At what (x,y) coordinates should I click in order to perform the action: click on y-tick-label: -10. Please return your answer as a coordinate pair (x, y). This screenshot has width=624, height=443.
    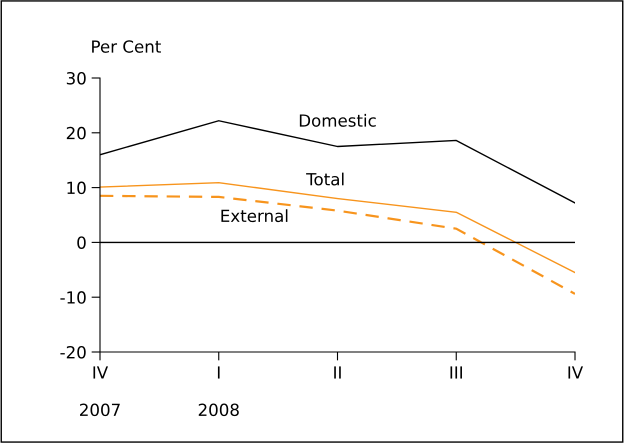
    Looking at the image, I should click on (73, 297).